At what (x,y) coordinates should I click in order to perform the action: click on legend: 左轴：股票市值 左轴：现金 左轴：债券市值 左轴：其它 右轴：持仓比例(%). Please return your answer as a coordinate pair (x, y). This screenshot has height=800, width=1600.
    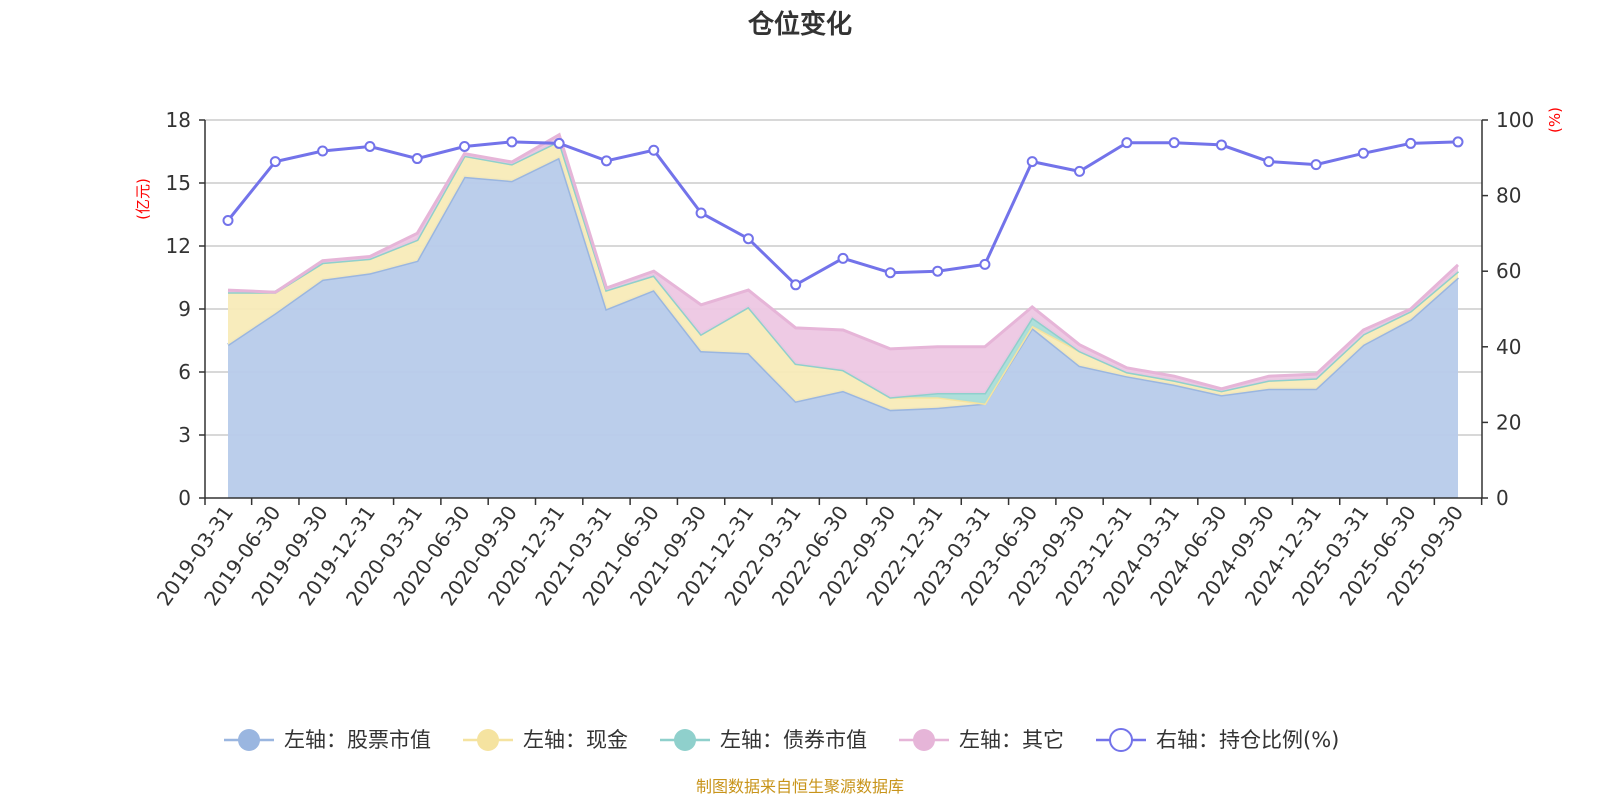
    Looking at the image, I should click on (781, 740).